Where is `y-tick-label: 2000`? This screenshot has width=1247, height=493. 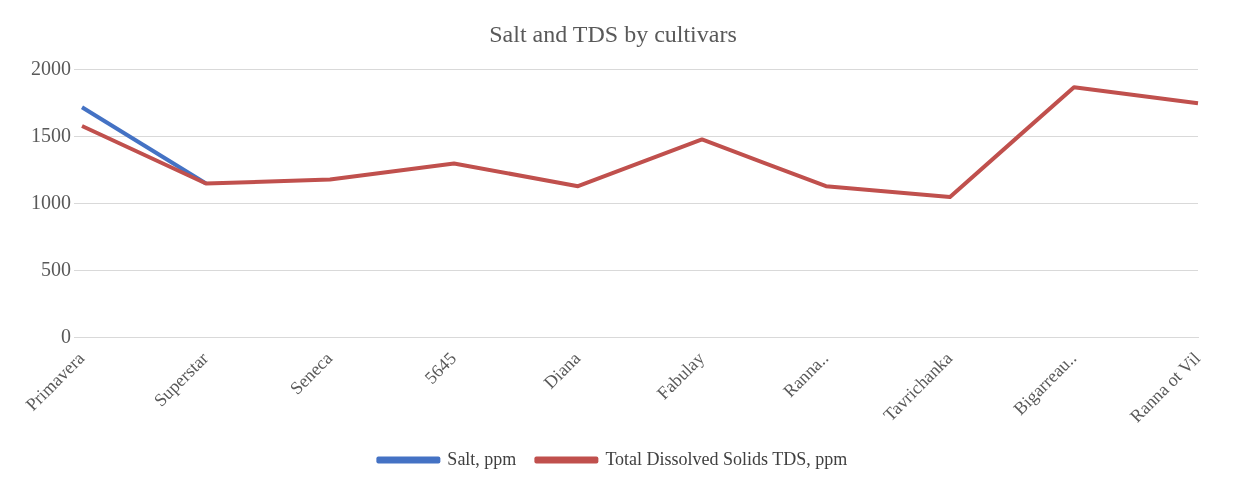 y-tick-label: 2000 is located at coordinates (51, 68).